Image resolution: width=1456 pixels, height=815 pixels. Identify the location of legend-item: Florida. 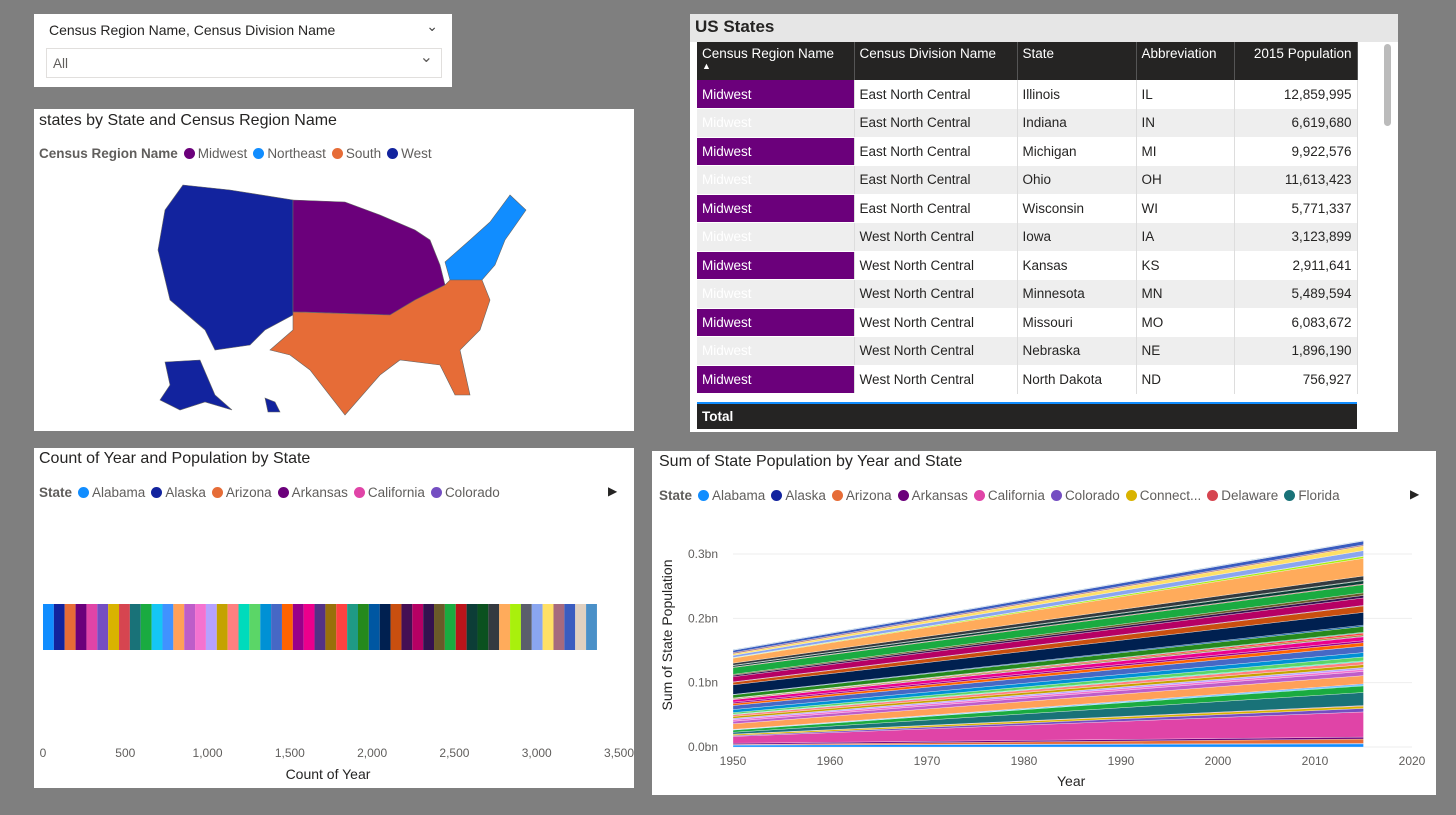
(1312, 495).